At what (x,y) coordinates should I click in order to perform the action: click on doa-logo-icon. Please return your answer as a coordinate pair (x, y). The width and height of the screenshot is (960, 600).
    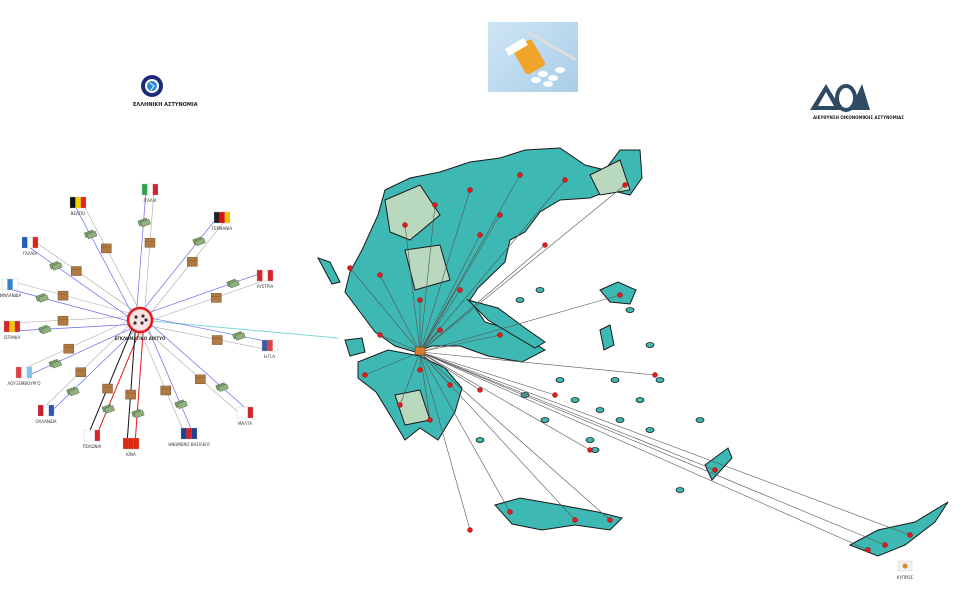
    Looking at the image, I should click on (840, 98).